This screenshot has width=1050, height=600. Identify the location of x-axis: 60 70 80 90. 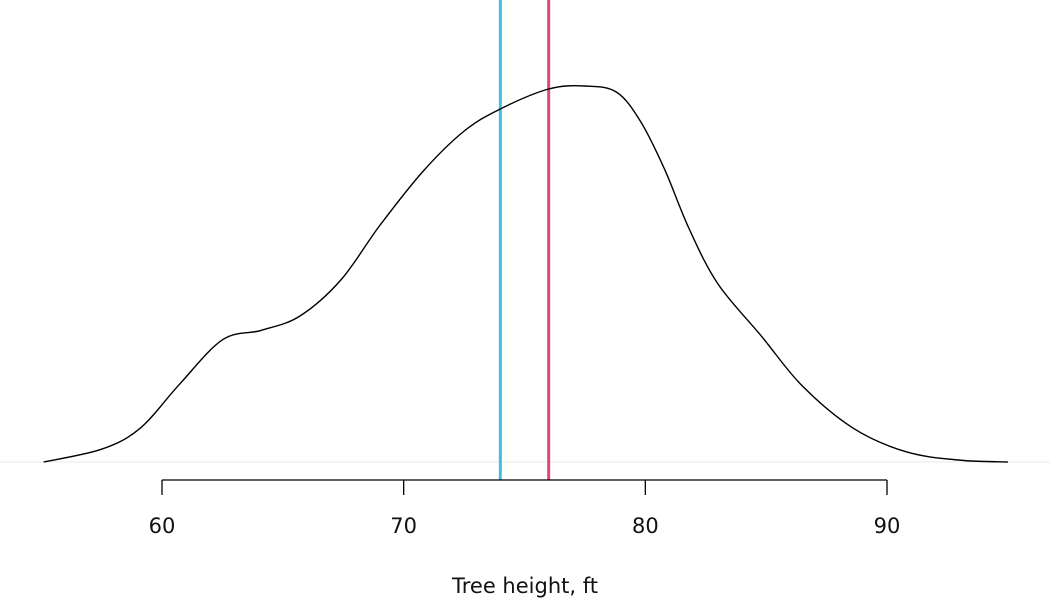
(525, 508).